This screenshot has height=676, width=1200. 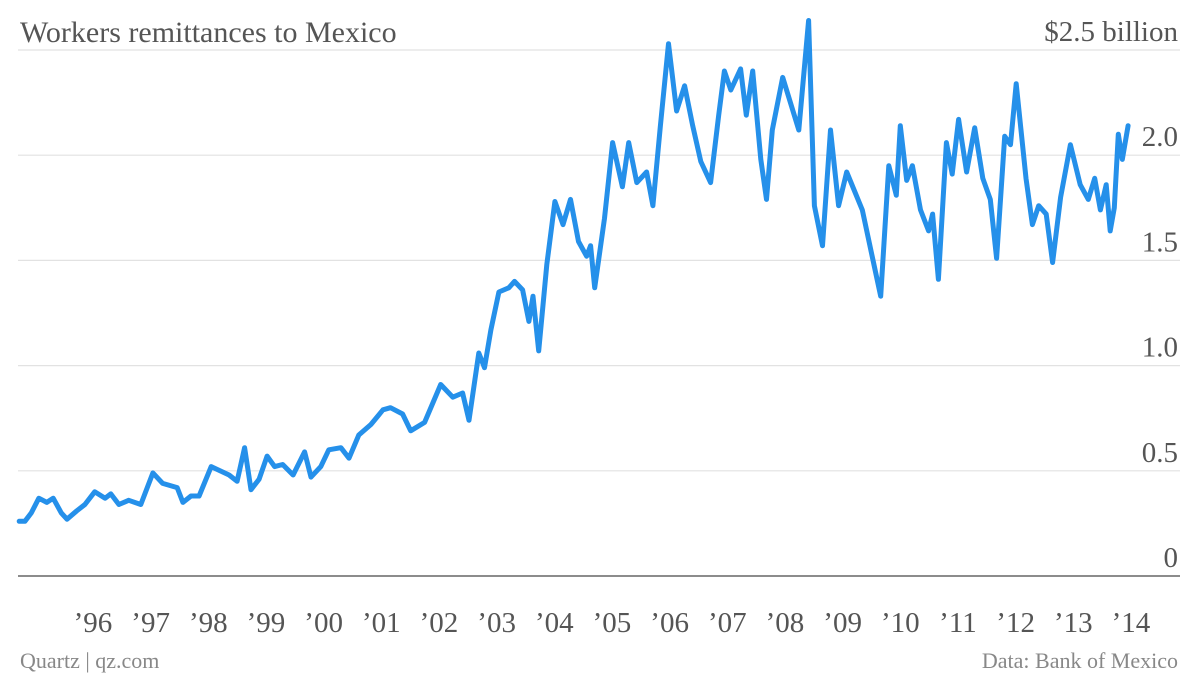 What do you see at coordinates (612, 623) in the screenshot?
I see `x-tick-label: ’05` at bounding box center [612, 623].